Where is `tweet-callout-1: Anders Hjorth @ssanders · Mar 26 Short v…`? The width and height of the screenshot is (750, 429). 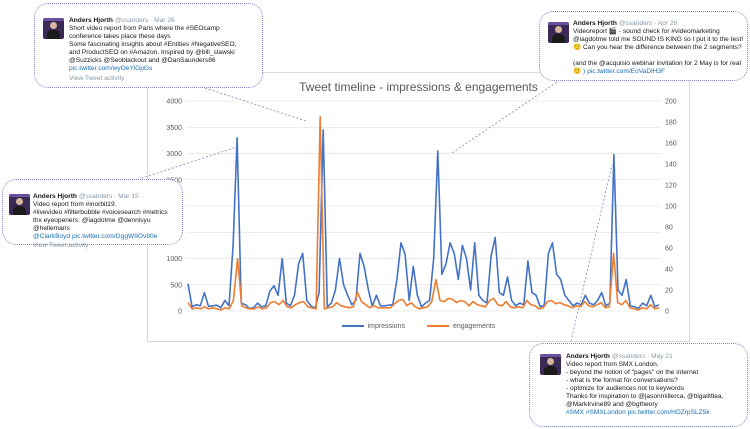
tweet-callout-1: Anders Hjorth @ssanders · Mar 26 Short v… is located at coordinates (148, 45).